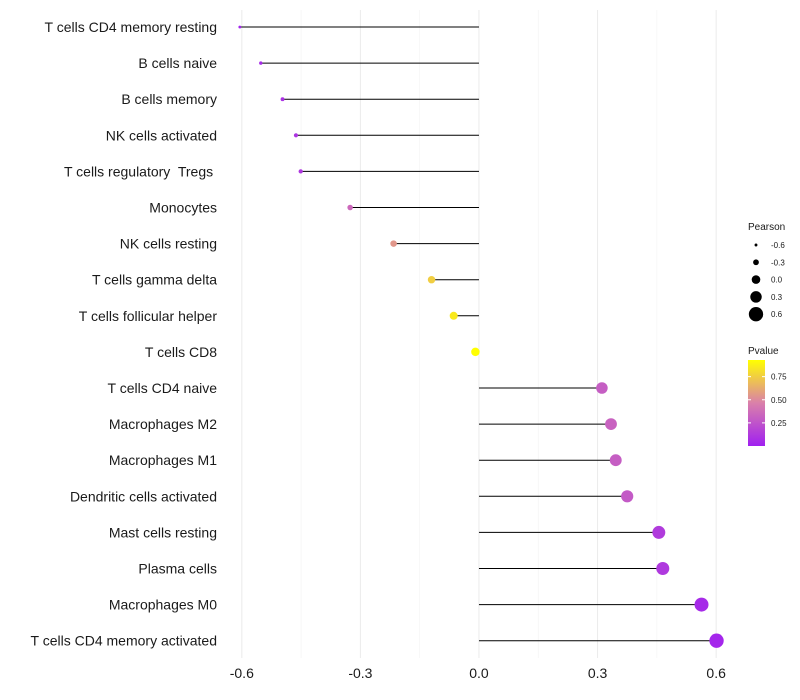 The height and width of the screenshot is (700, 800). Describe the element at coordinates (360, 673) in the screenshot. I see `x-tick-label: -0.3` at that location.